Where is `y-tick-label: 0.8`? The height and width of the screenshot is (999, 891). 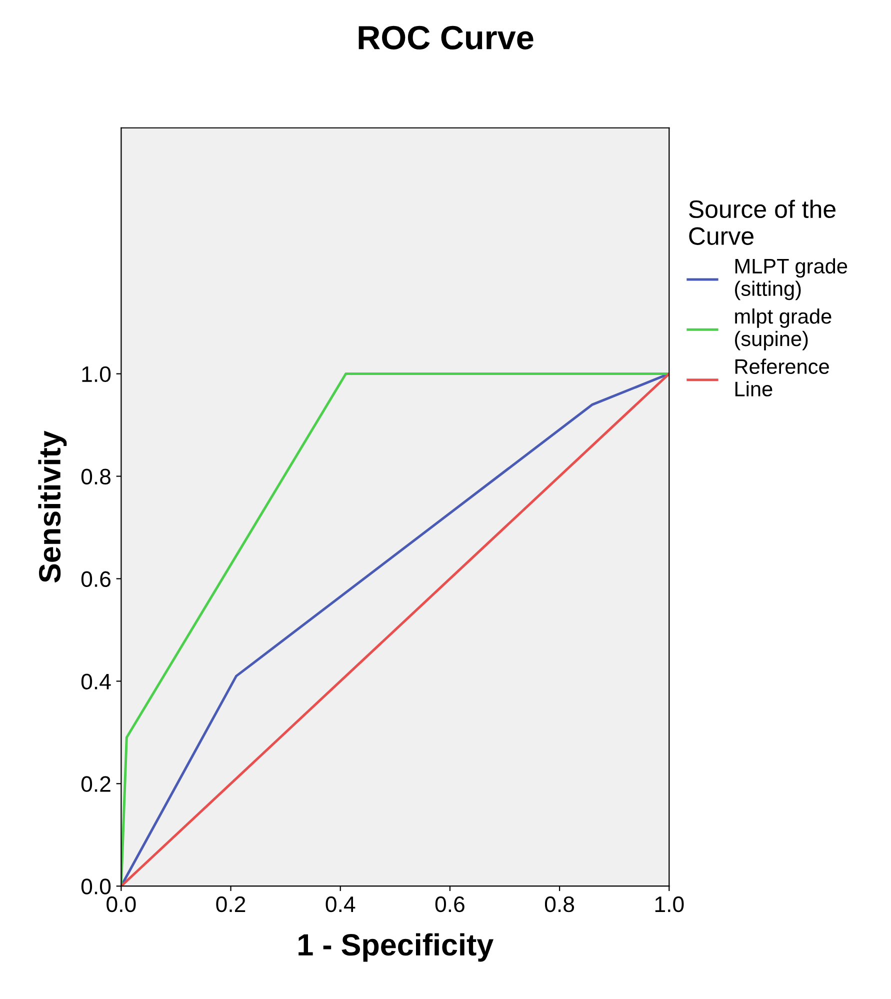
y-tick-label: 0.8 is located at coordinates (95, 476).